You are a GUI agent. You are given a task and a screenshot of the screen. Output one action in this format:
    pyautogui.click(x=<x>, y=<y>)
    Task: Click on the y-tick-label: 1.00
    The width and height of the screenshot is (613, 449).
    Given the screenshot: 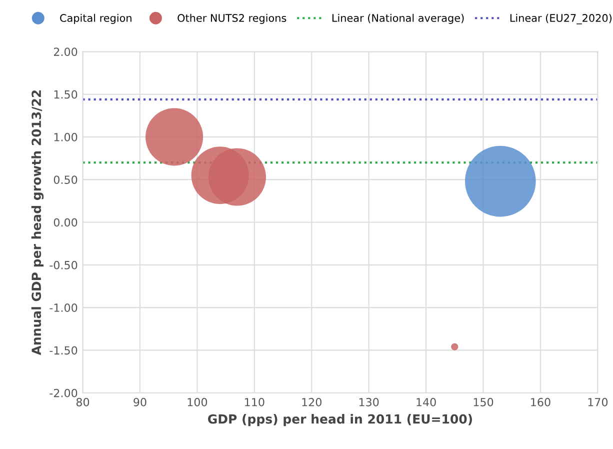 What is the action you would take?
    pyautogui.click(x=66, y=137)
    